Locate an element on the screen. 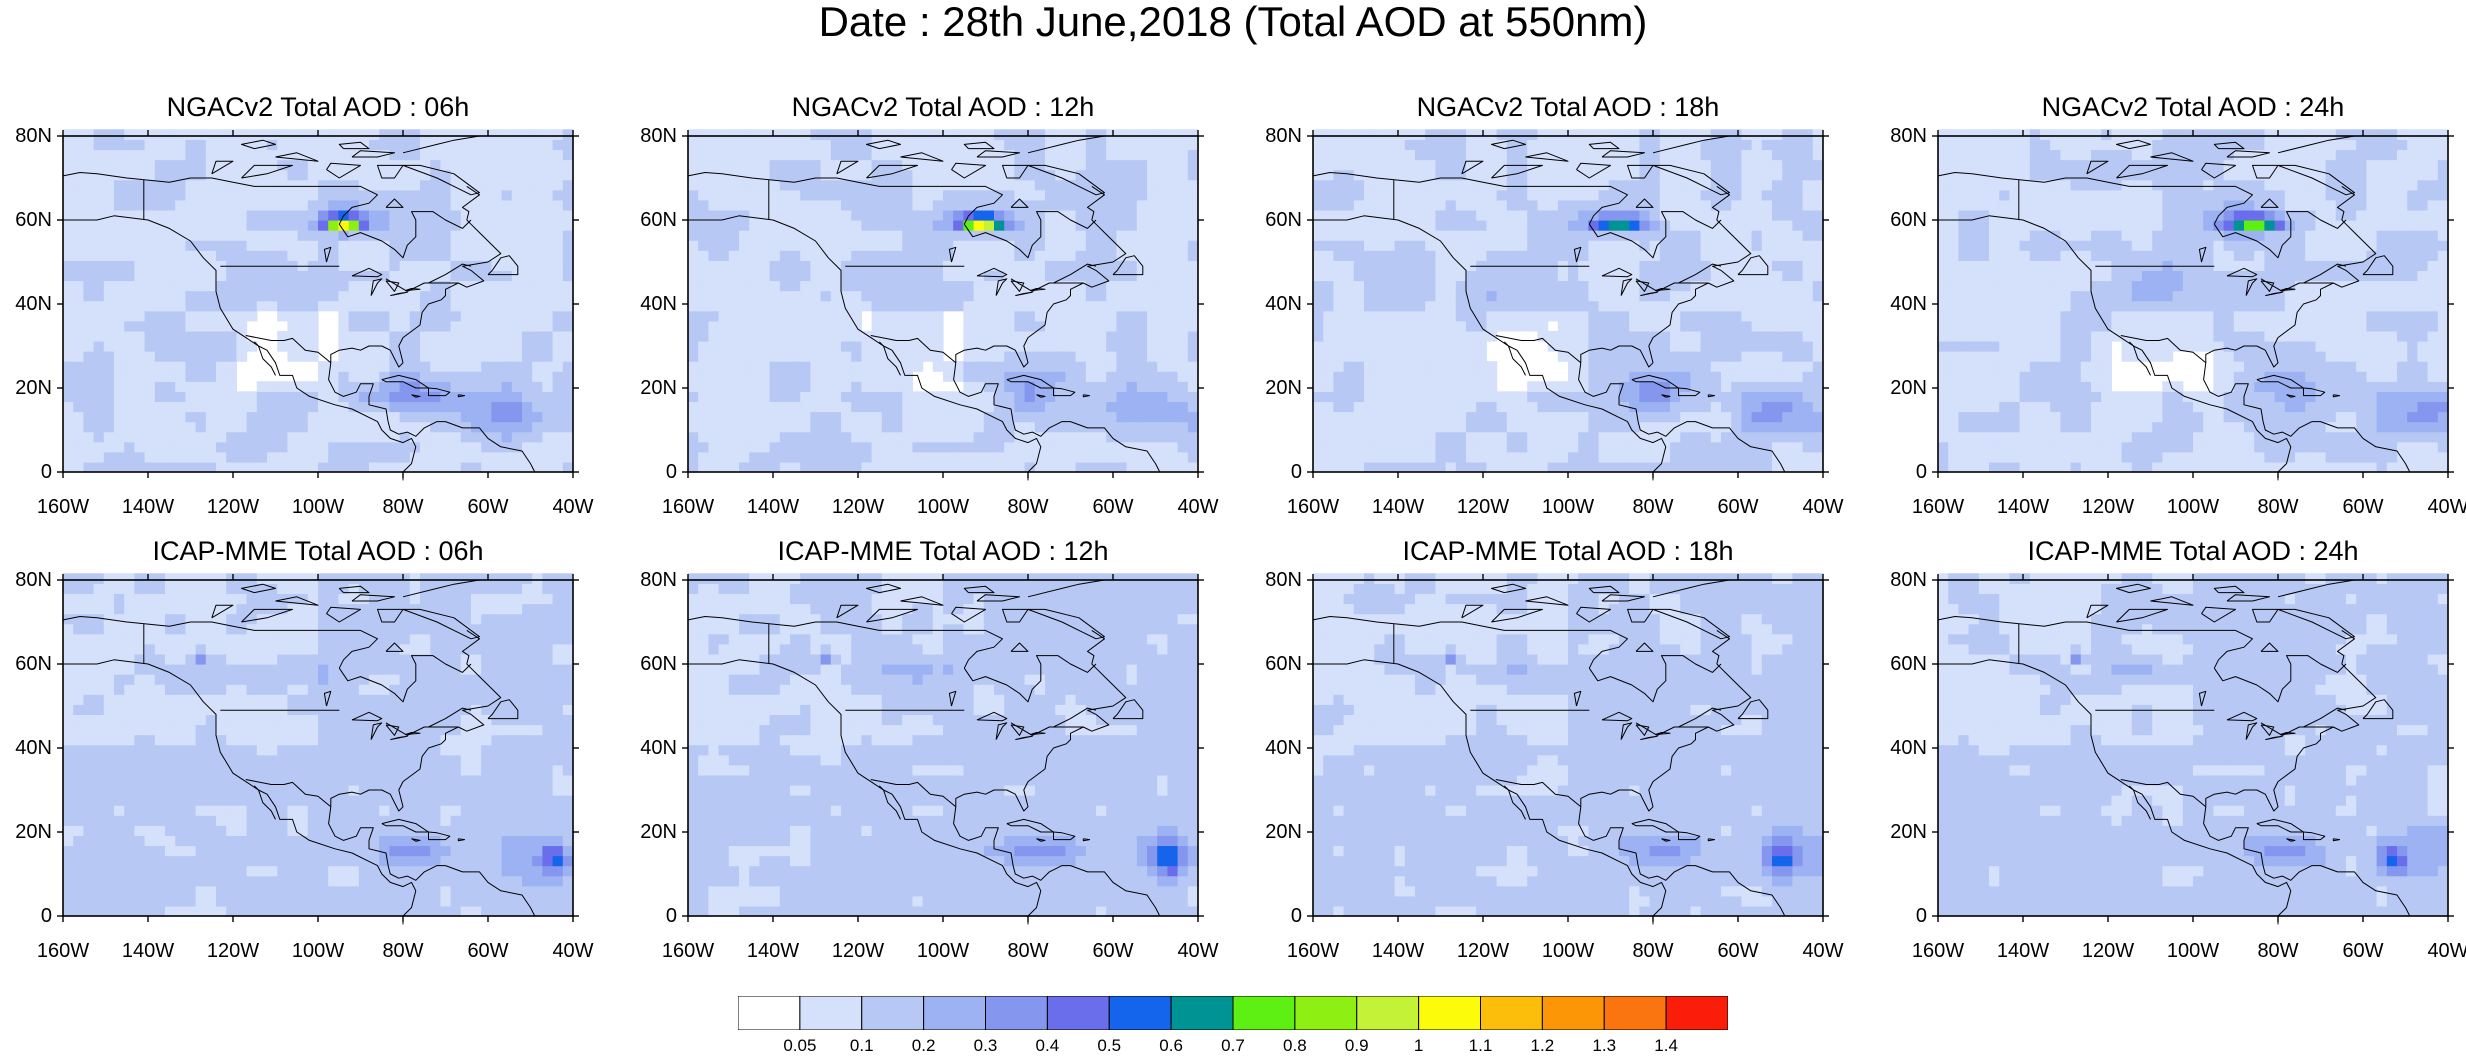 This screenshot has width=2466, height=1056. colorbar-label: 0.3 is located at coordinates (985, 1045).